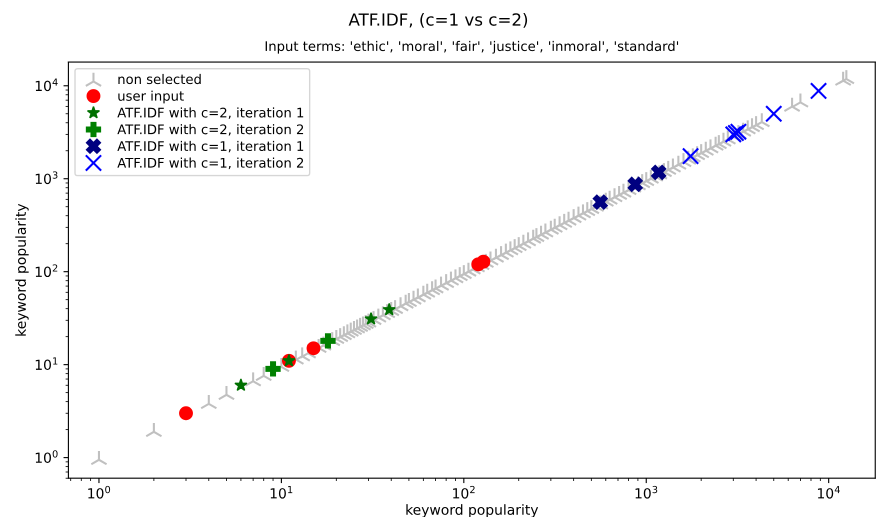 This screenshot has width=877, height=517. What do you see at coordinates (22, 270) in the screenshot?
I see `y-axis-title: keyword popularity` at bounding box center [22, 270].